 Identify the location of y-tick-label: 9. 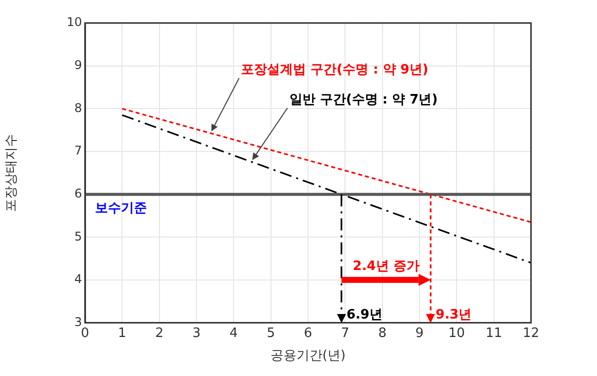
(78, 65).